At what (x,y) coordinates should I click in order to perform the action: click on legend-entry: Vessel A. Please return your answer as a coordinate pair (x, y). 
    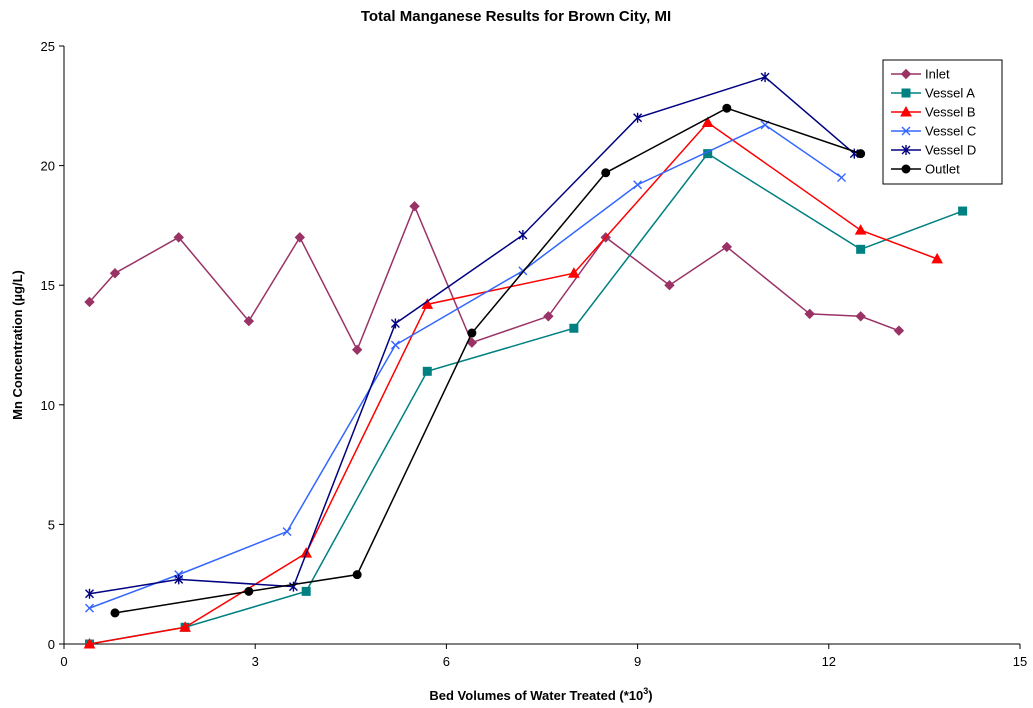
    Looking at the image, I should click on (933, 93).